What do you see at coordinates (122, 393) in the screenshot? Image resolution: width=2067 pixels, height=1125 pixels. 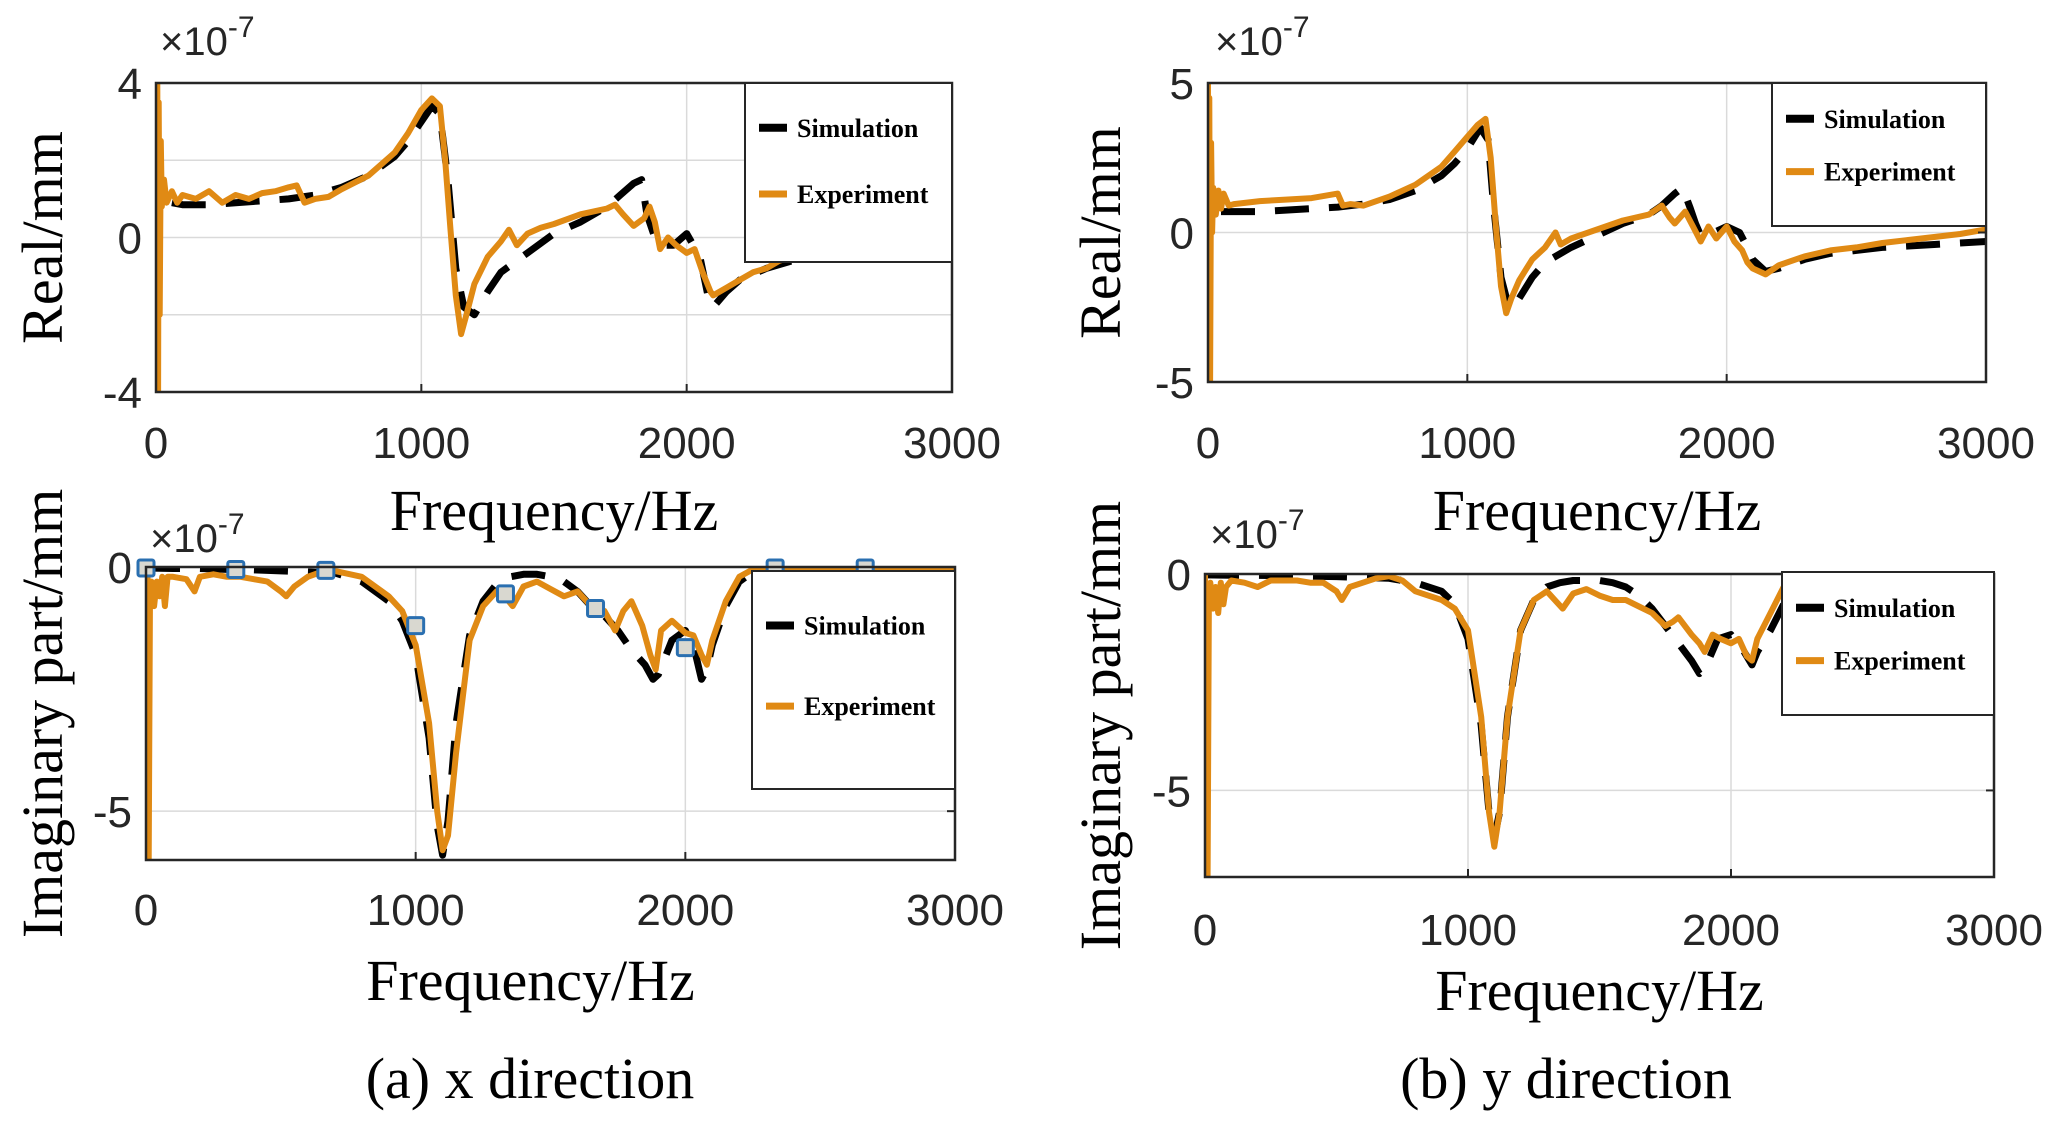 I see `y-tick-label: -4` at bounding box center [122, 393].